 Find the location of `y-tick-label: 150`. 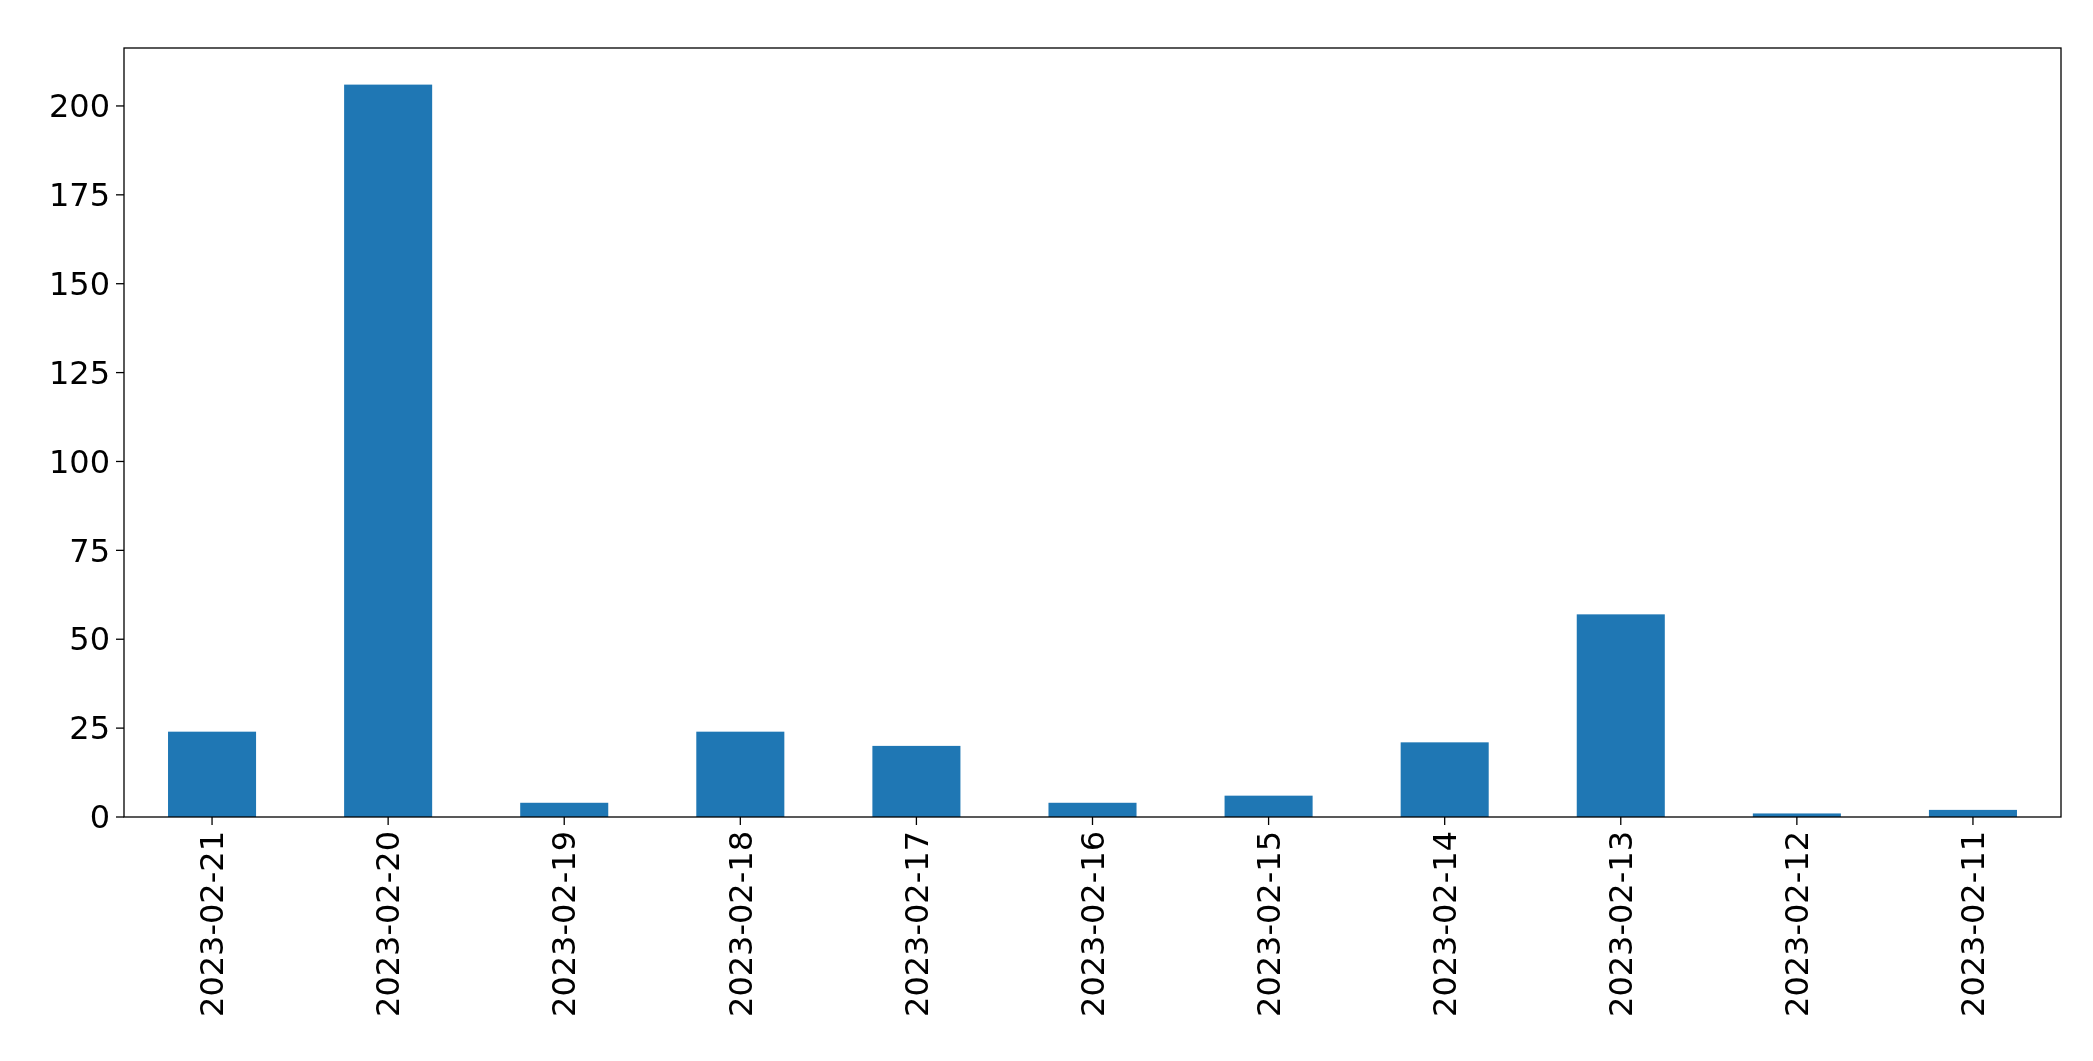

y-tick-label: 150 is located at coordinates (79, 283).